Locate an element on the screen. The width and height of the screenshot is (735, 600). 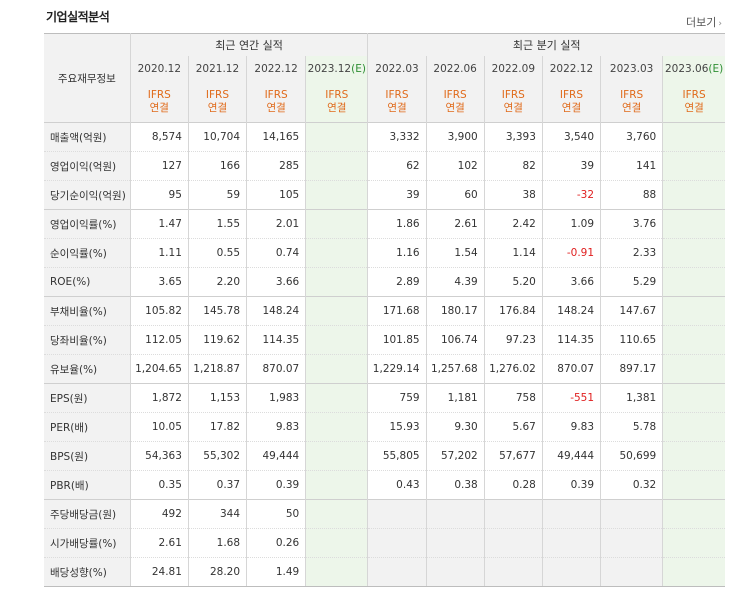
table-cell: 127 is located at coordinates (159, 166).